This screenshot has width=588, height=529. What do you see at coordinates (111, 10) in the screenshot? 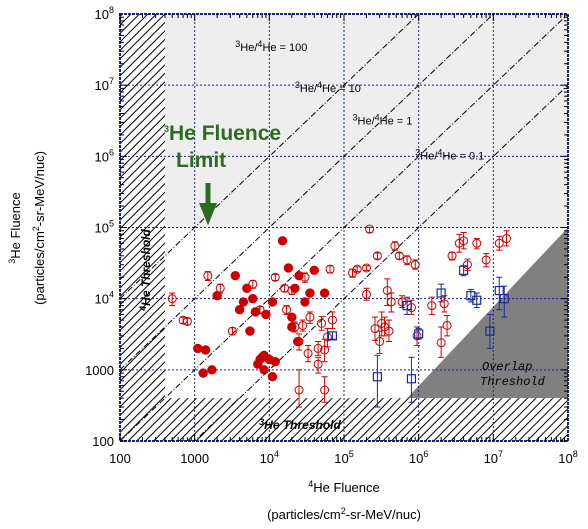
I see `y-tick-exp: 8` at bounding box center [111, 10].